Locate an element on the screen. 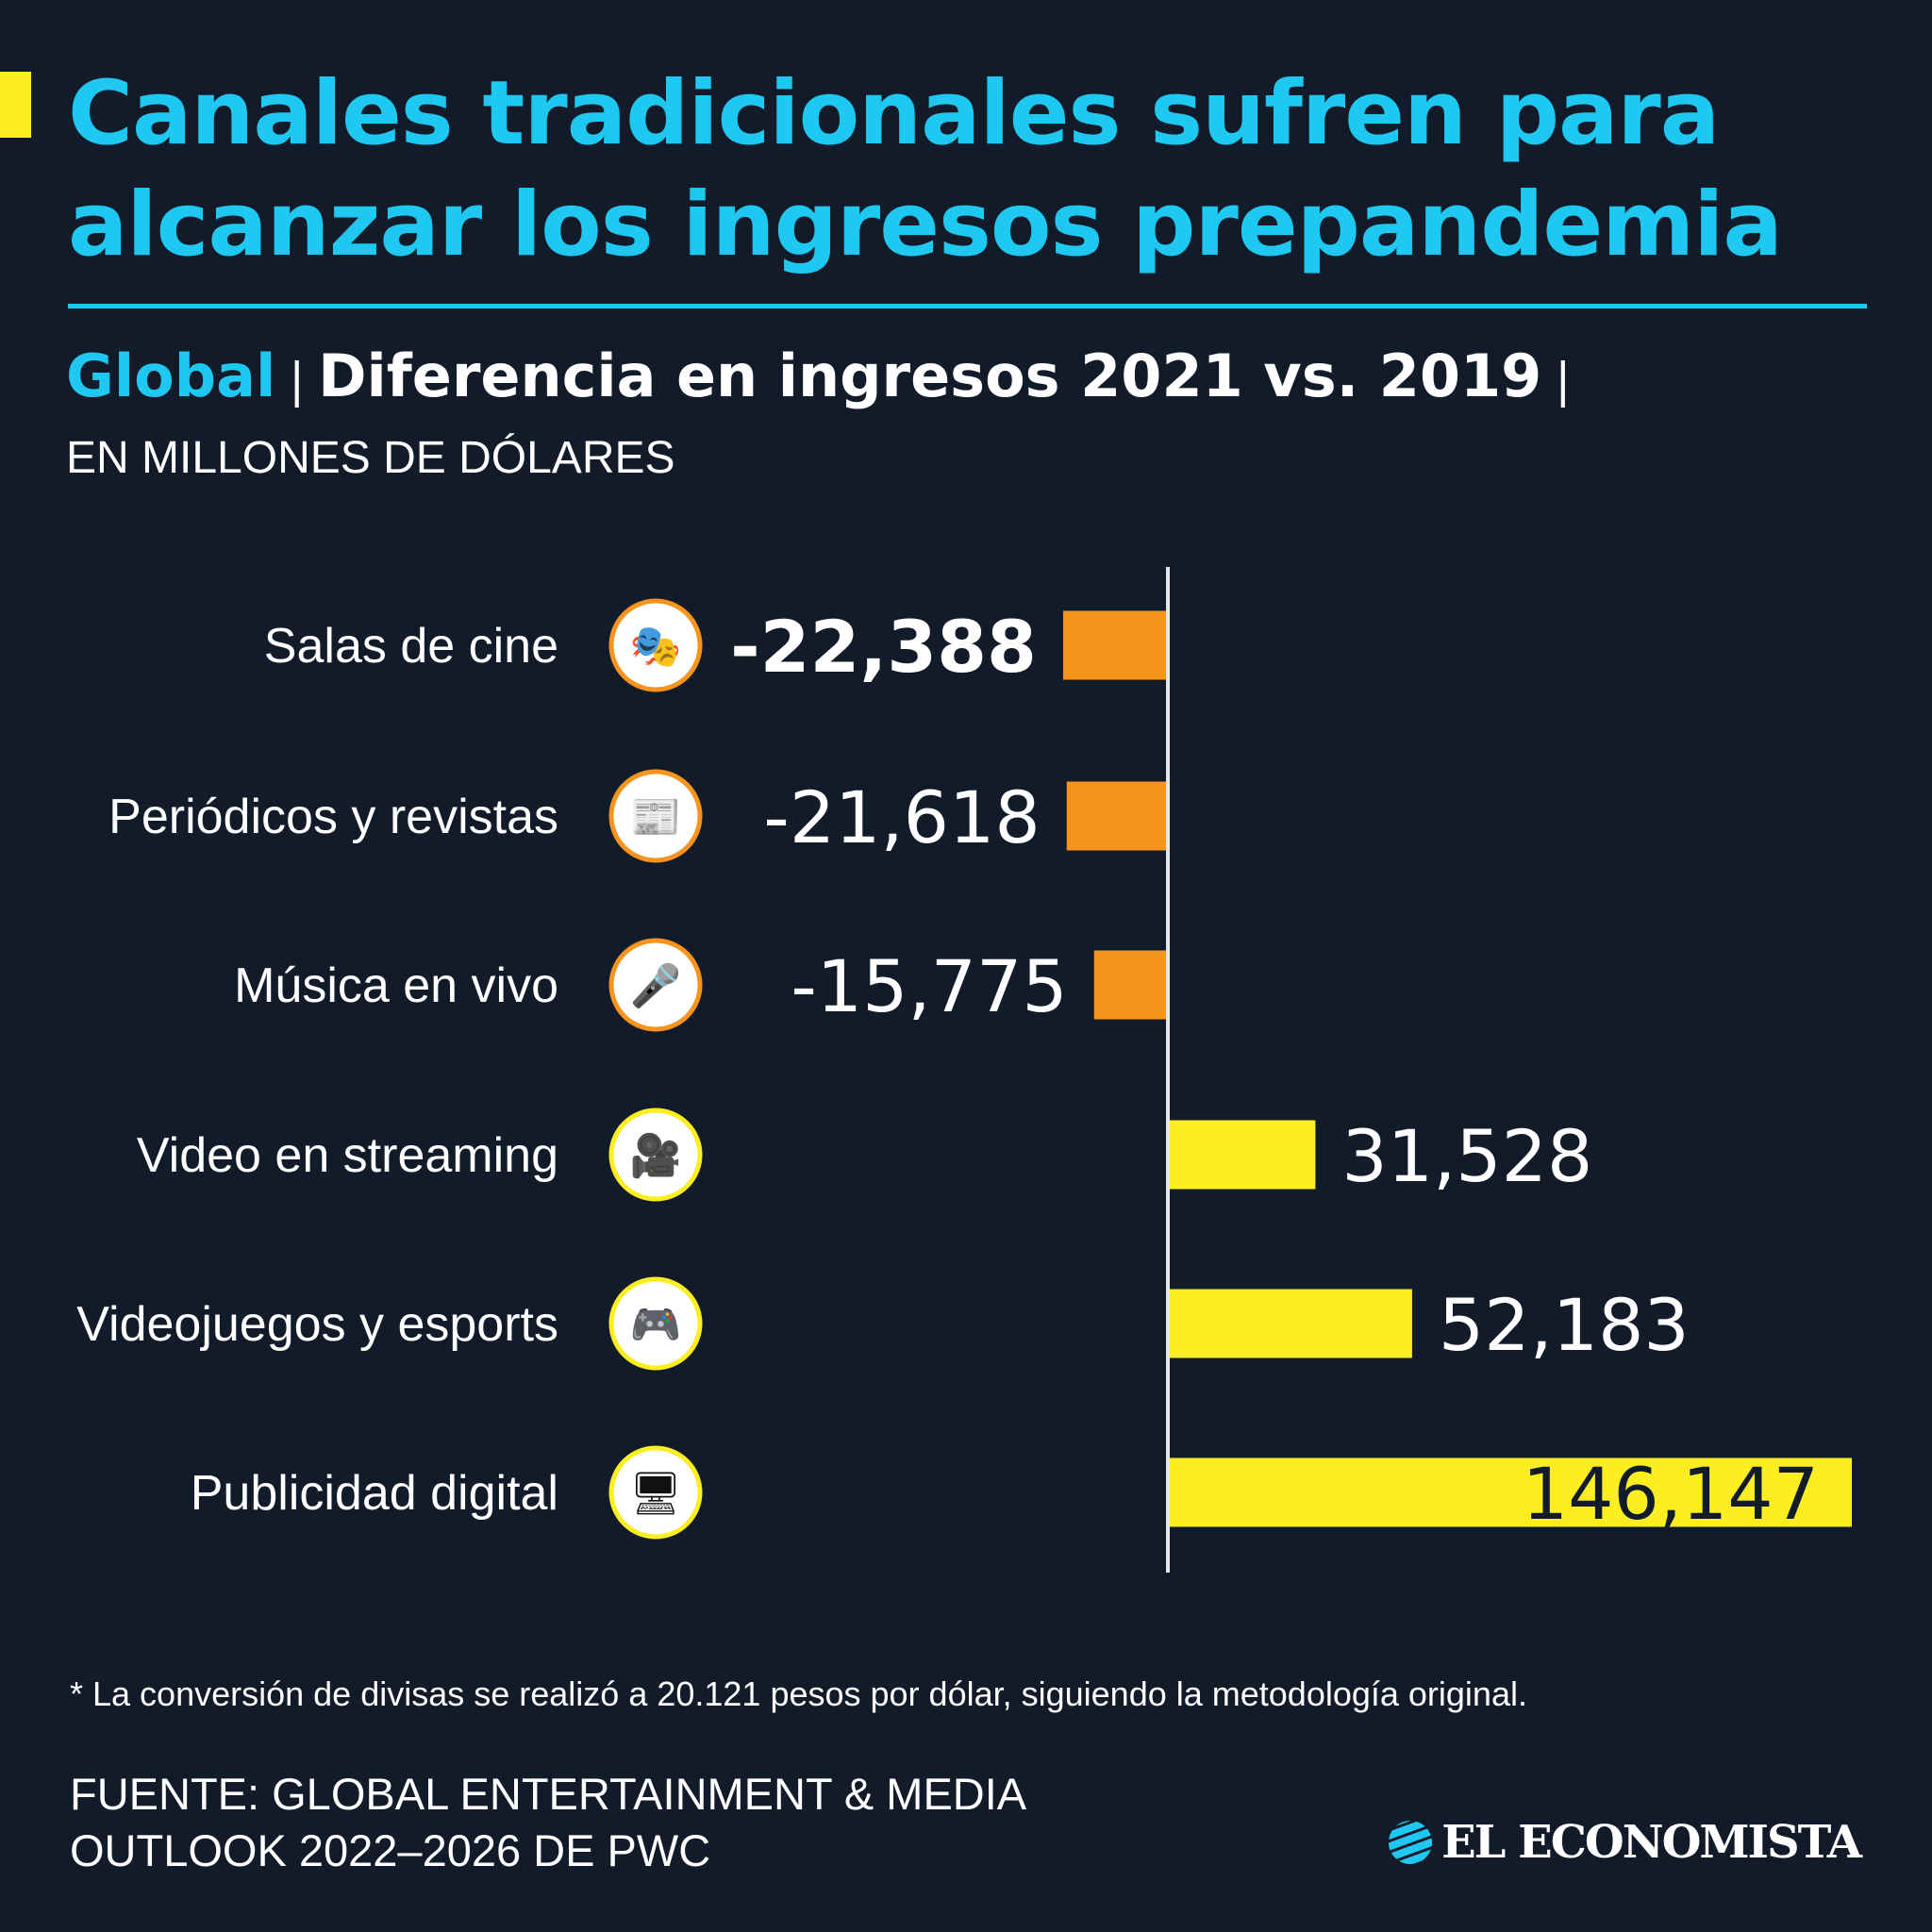 The height and width of the screenshot is (1932, 1932). category-label: Música en vivo is located at coordinates (396, 986).